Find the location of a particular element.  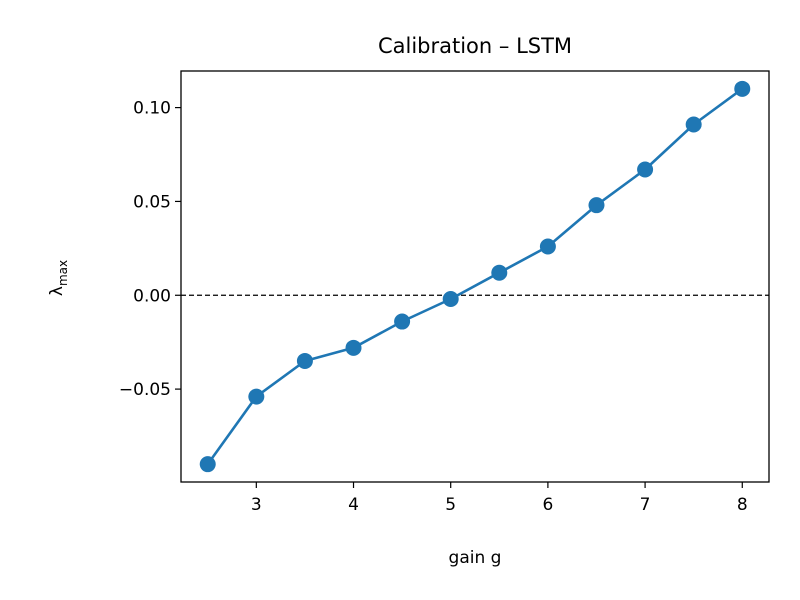

x-tick-label: 6 is located at coordinates (547, 505).